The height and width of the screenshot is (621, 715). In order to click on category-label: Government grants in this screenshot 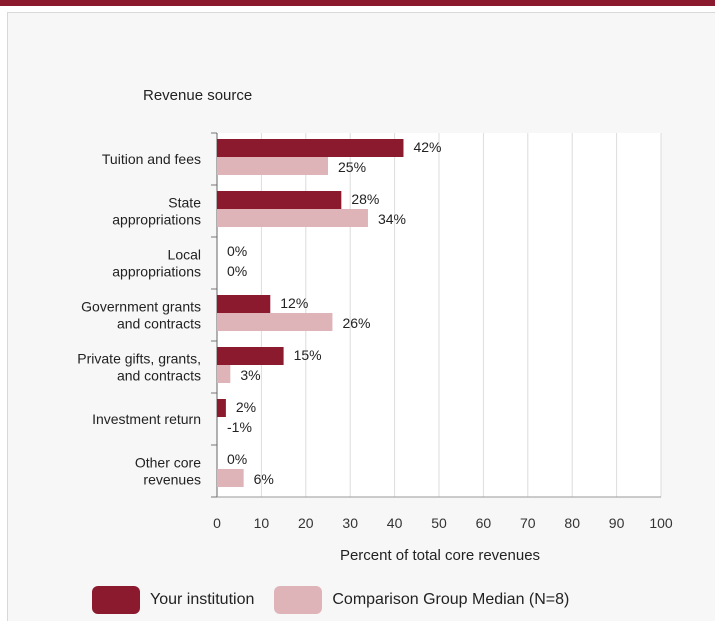, I will do `click(141, 307)`.